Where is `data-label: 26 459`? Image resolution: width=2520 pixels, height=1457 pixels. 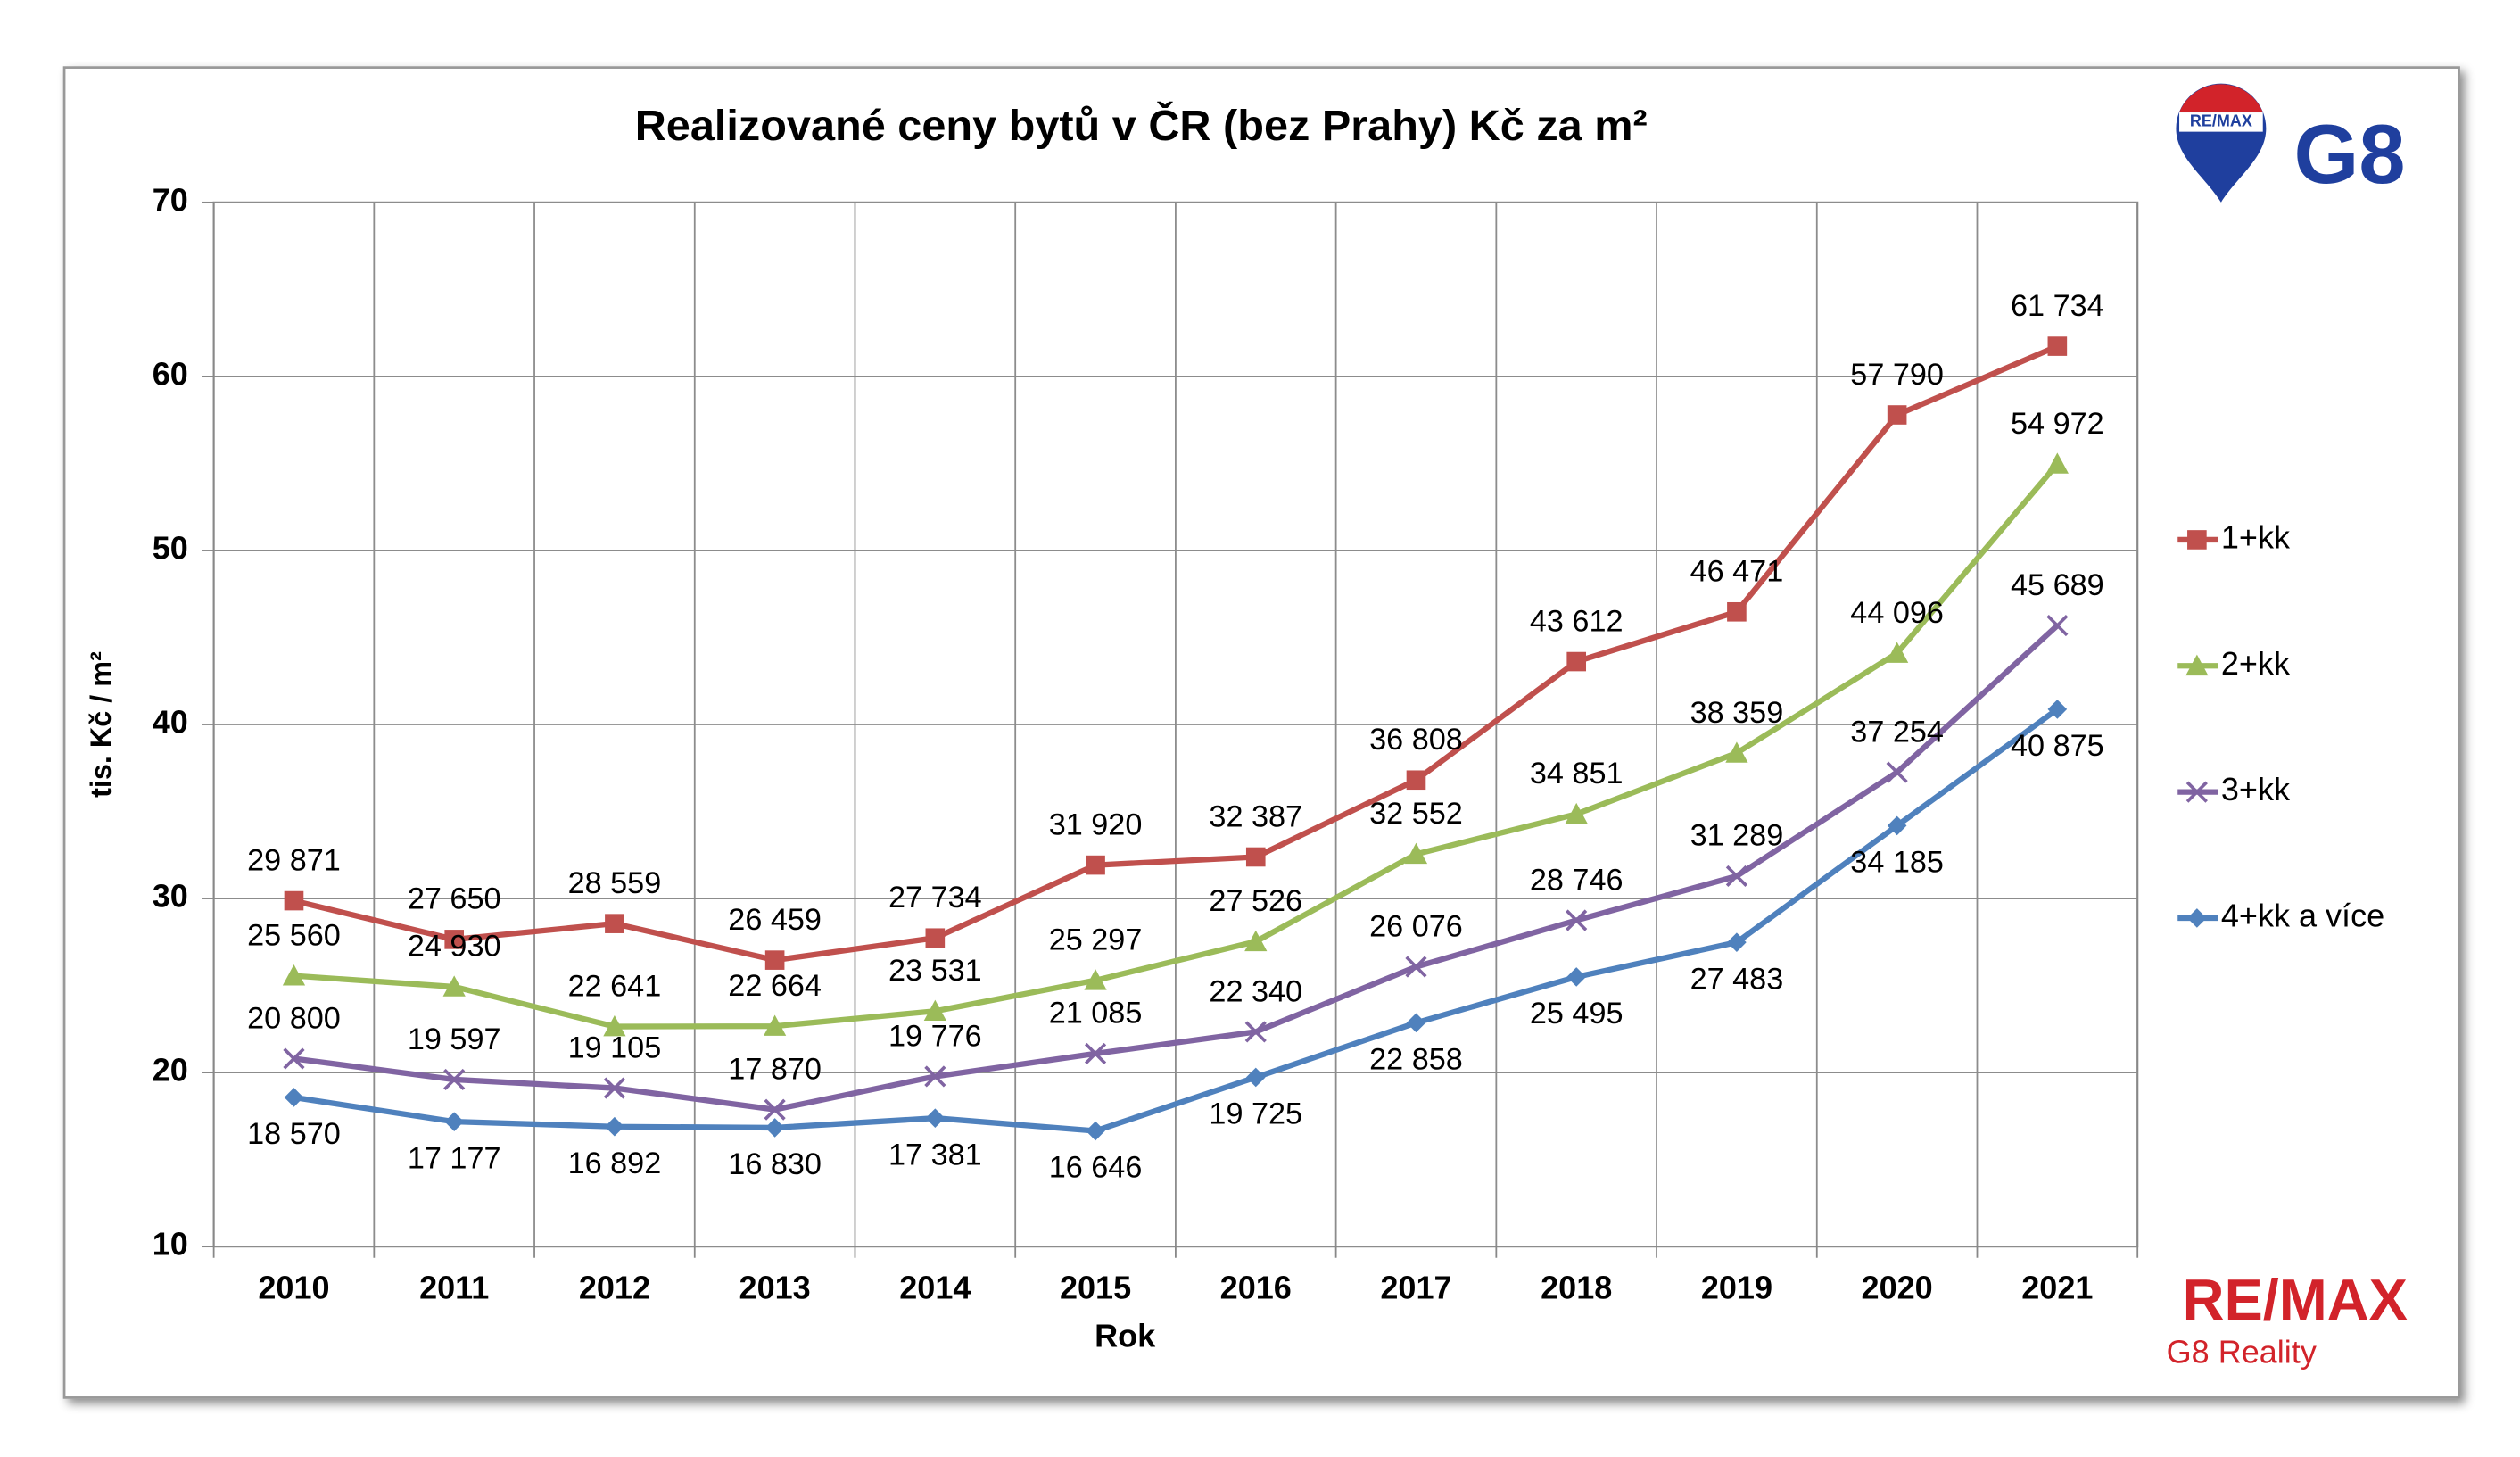 data-label: 26 459 is located at coordinates (775, 920).